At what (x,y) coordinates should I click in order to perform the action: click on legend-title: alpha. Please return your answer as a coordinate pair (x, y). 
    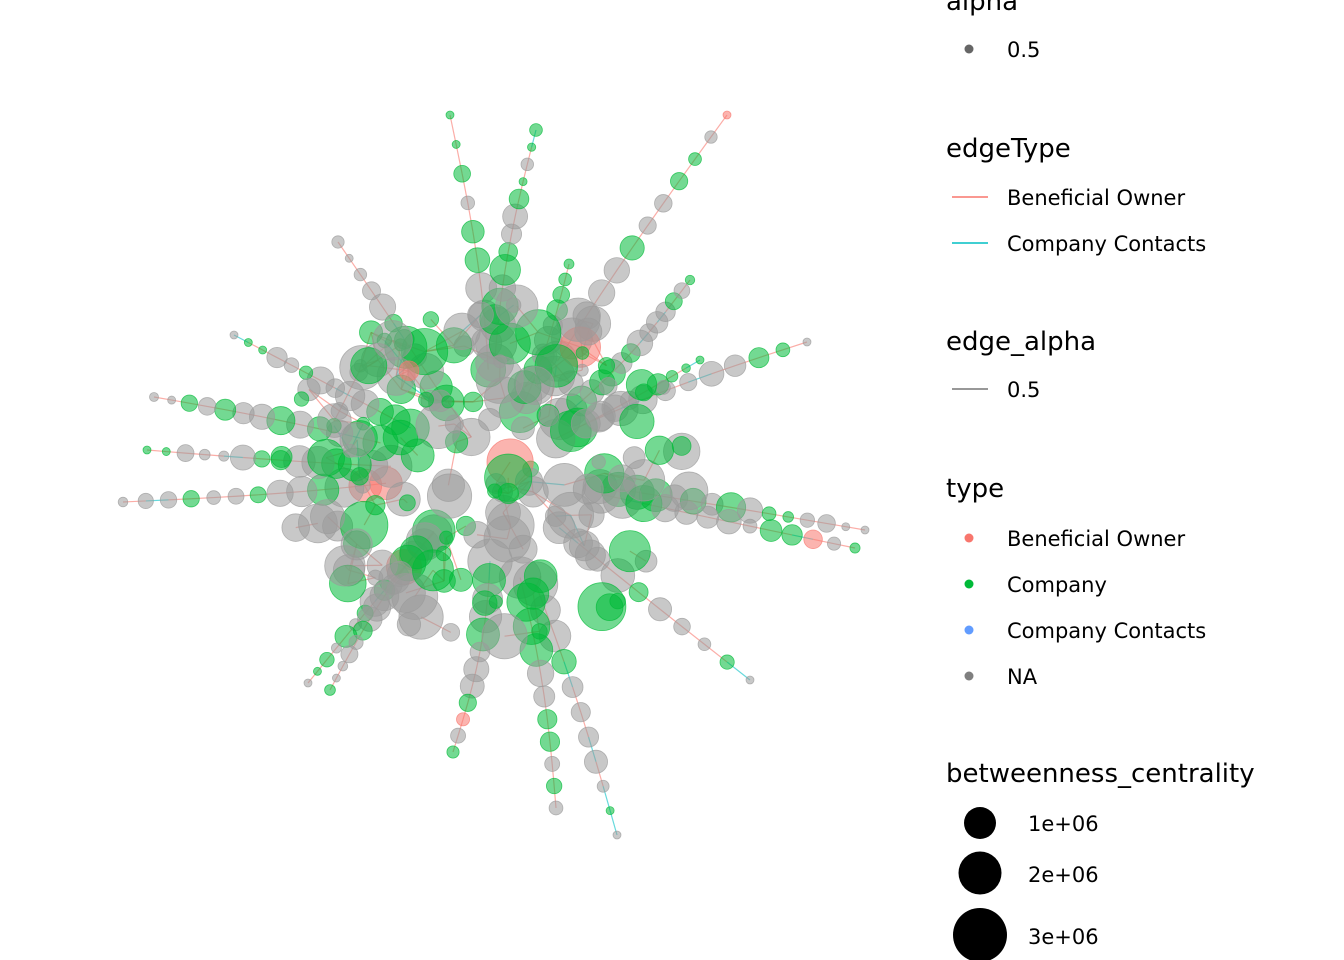
    Looking at the image, I should click on (982, 8).